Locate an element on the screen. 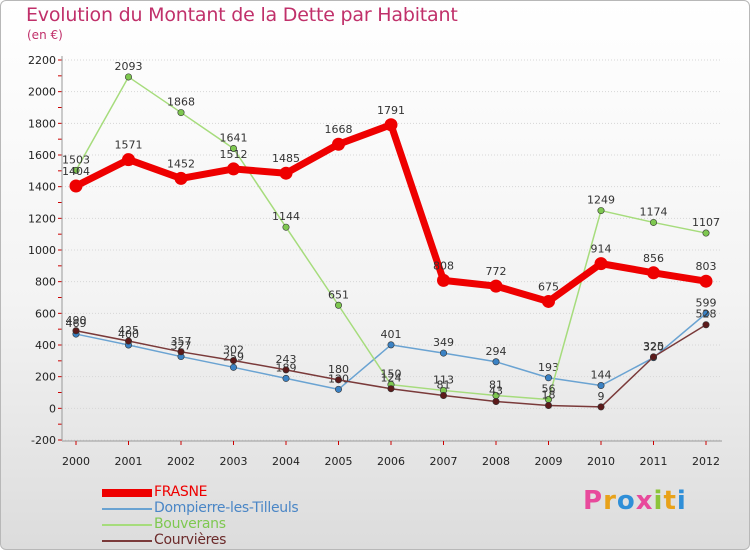 The width and height of the screenshot is (750, 550). data-label: 599 is located at coordinates (706, 302).